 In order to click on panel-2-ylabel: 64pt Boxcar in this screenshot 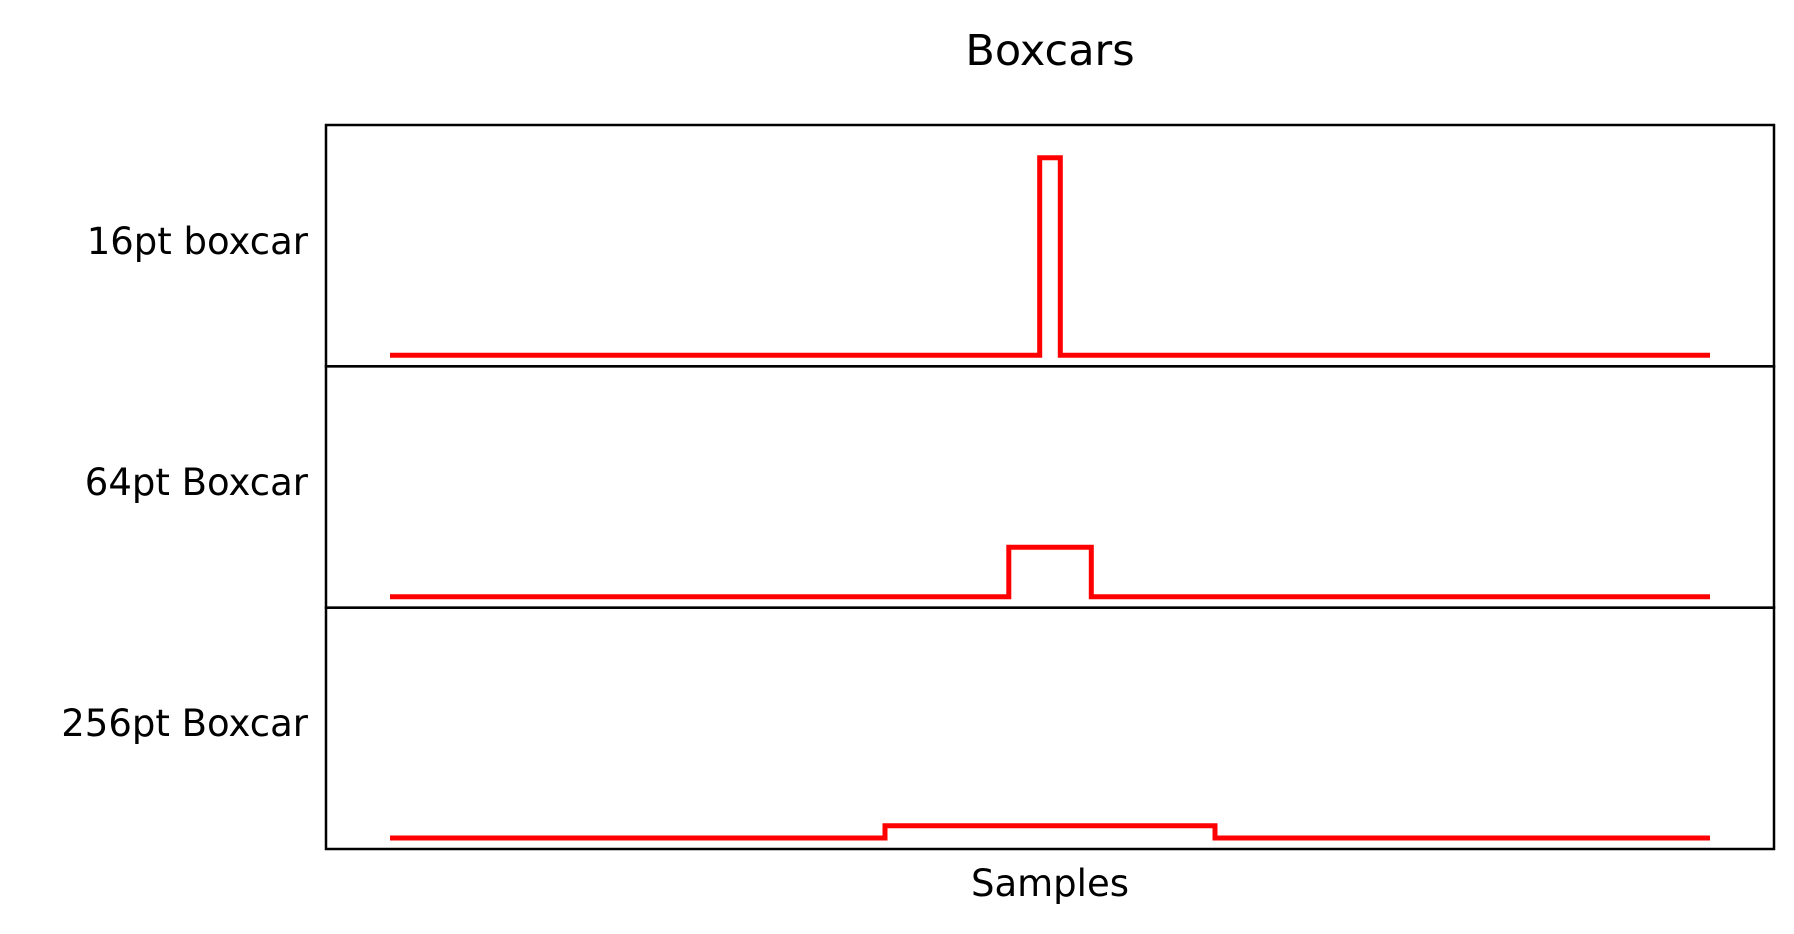, I will do `click(196, 482)`.